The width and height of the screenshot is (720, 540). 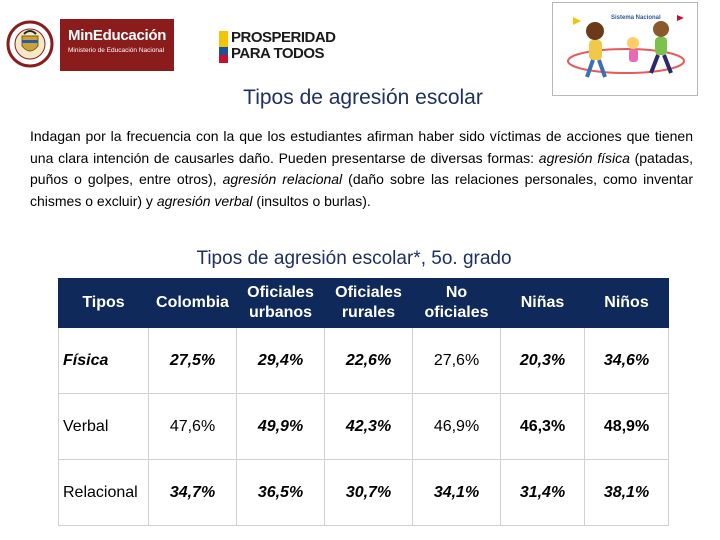 I want to click on table-cell: 29,4%, so click(x=280, y=360).